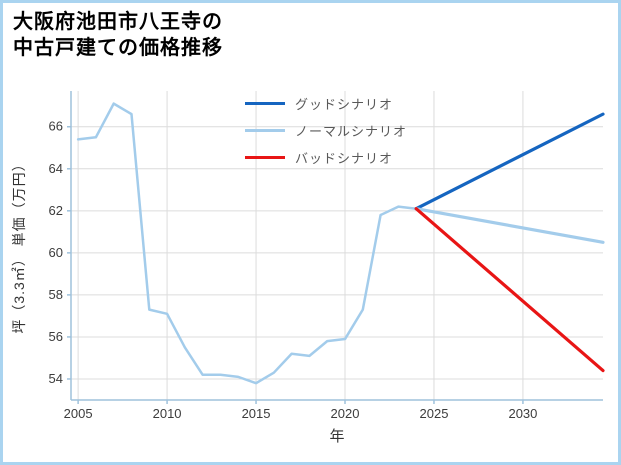  I want to click on y-tick-label: 58, so click(56, 294).